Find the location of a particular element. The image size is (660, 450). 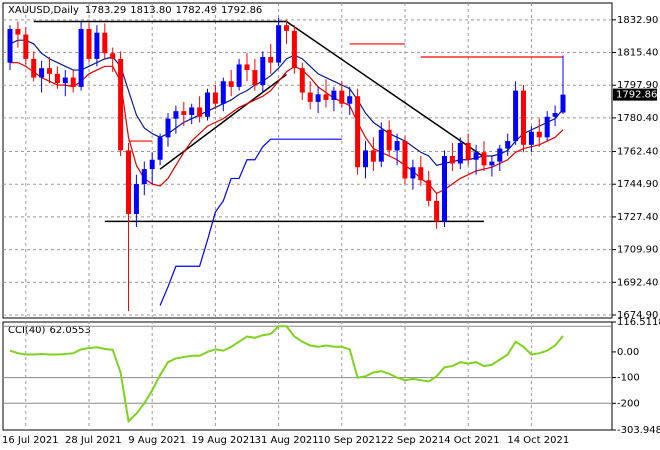

price-tag: 1792.86 is located at coordinates (636, 95).